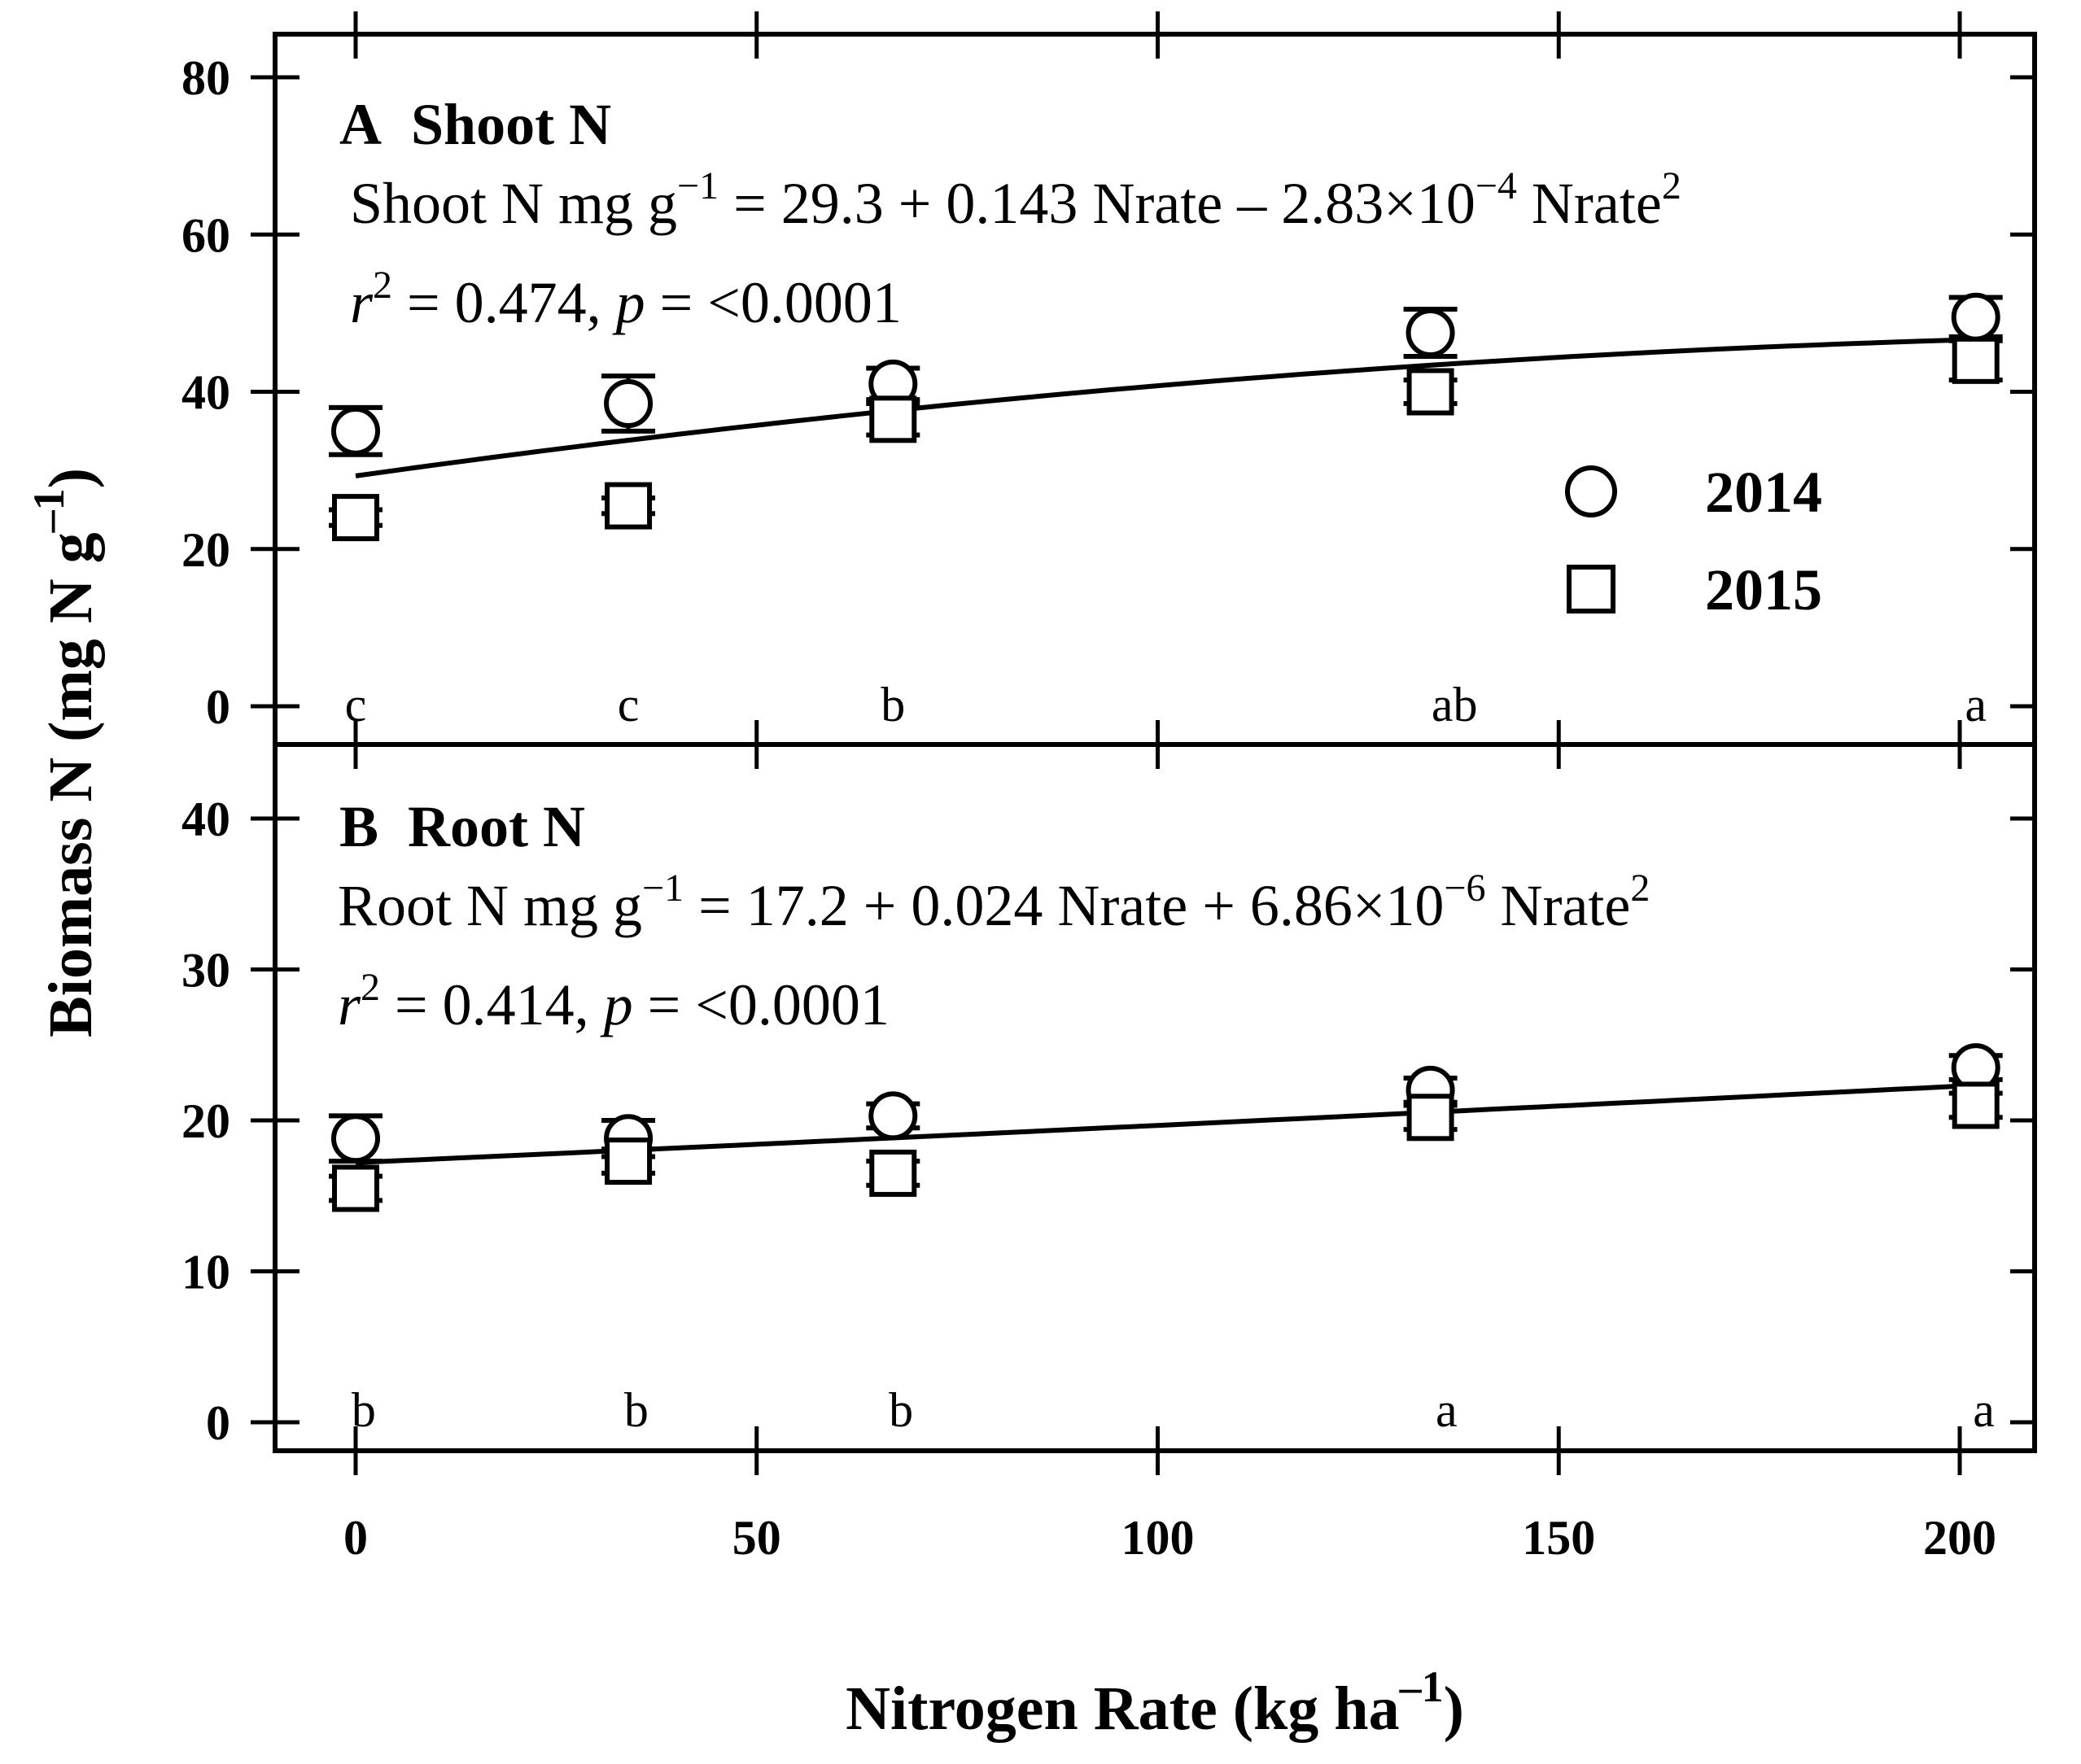 Image resolution: width=2081 pixels, height=1764 pixels. I want to click on legend-entry-2014: 2014, so click(1693, 492).